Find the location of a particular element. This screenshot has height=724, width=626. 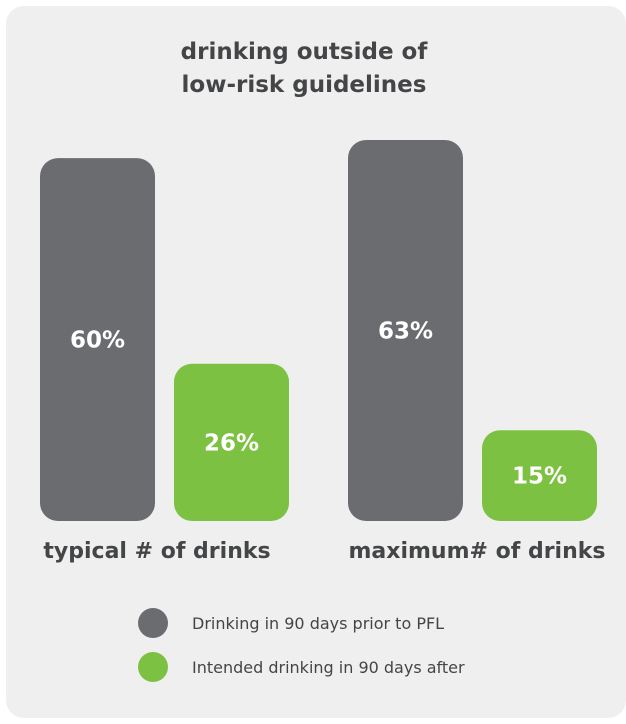

bar-typical-after is located at coordinates (231, 442).